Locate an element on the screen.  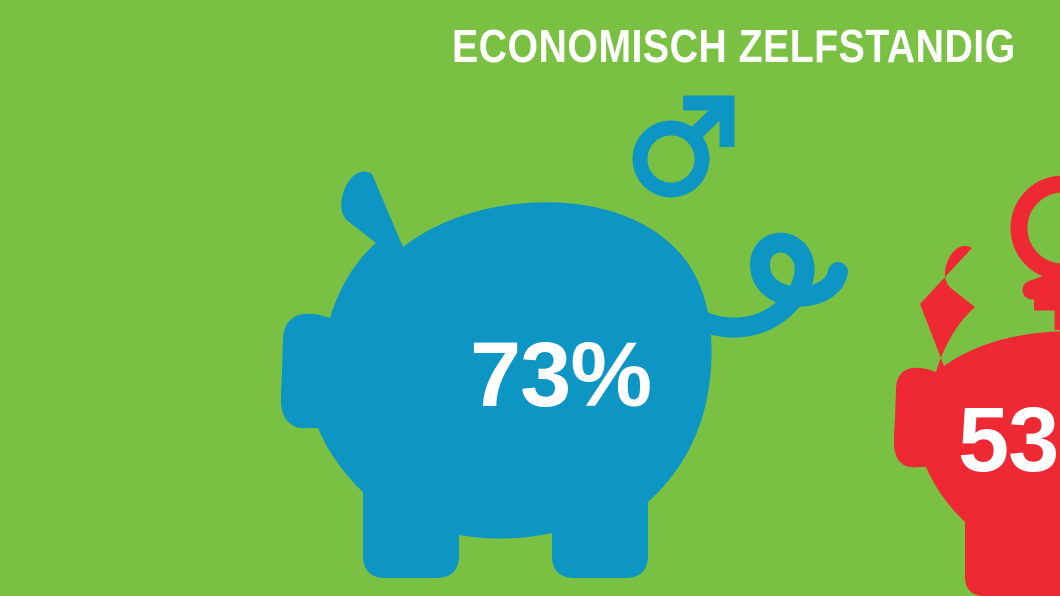
page-title: ECONOMISCH ZELFSTANDIG is located at coordinates (734, 46).